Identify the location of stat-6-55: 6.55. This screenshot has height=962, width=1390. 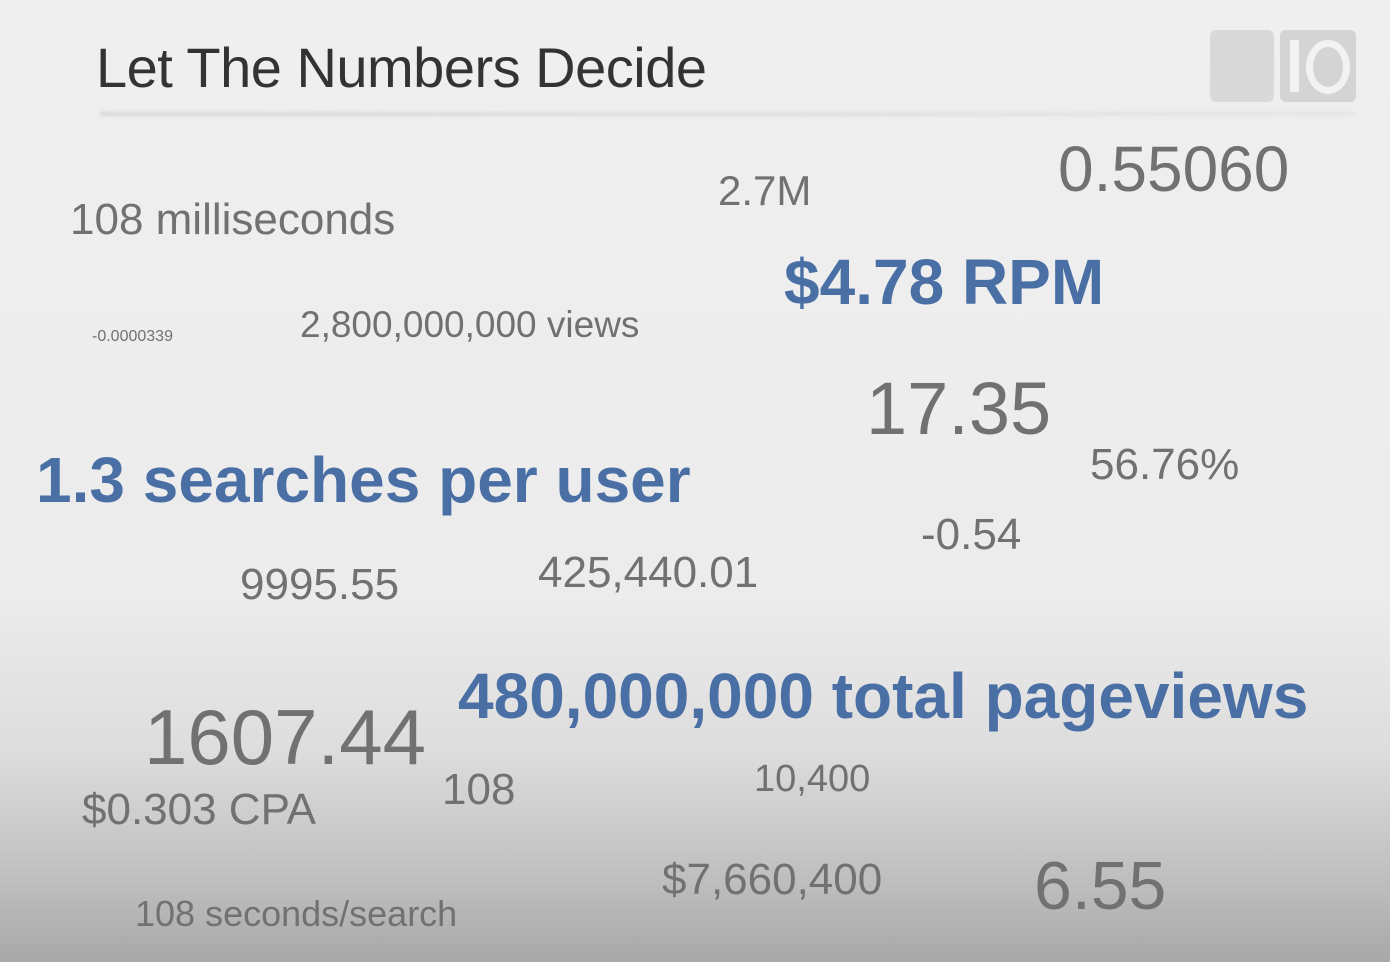
(1100, 886).